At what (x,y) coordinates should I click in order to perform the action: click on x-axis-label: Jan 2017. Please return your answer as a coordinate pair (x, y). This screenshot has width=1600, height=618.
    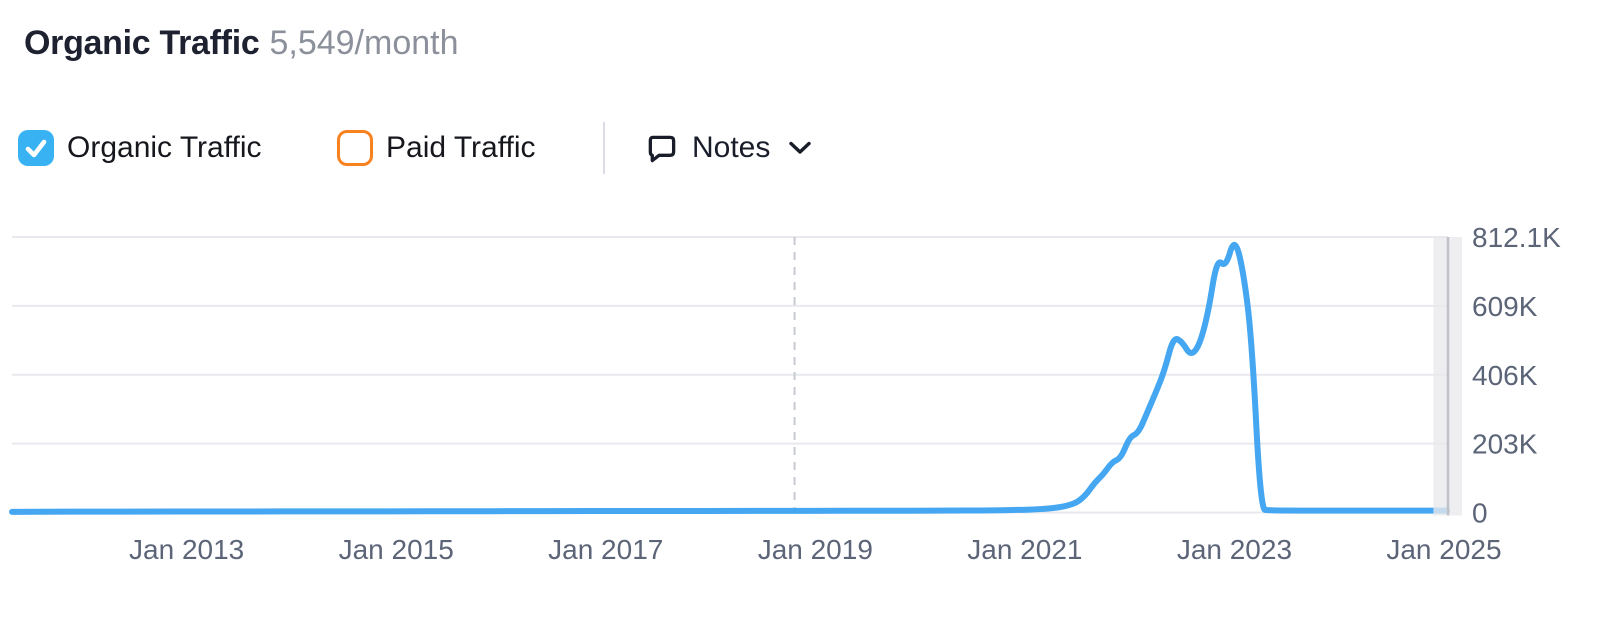
    Looking at the image, I should click on (605, 549).